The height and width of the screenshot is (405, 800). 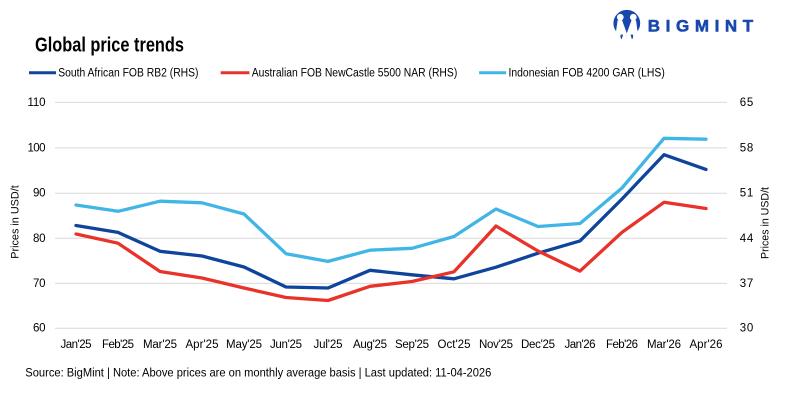 What do you see at coordinates (39, 194) in the screenshot?
I see `svg-text: 90` at bounding box center [39, 194].